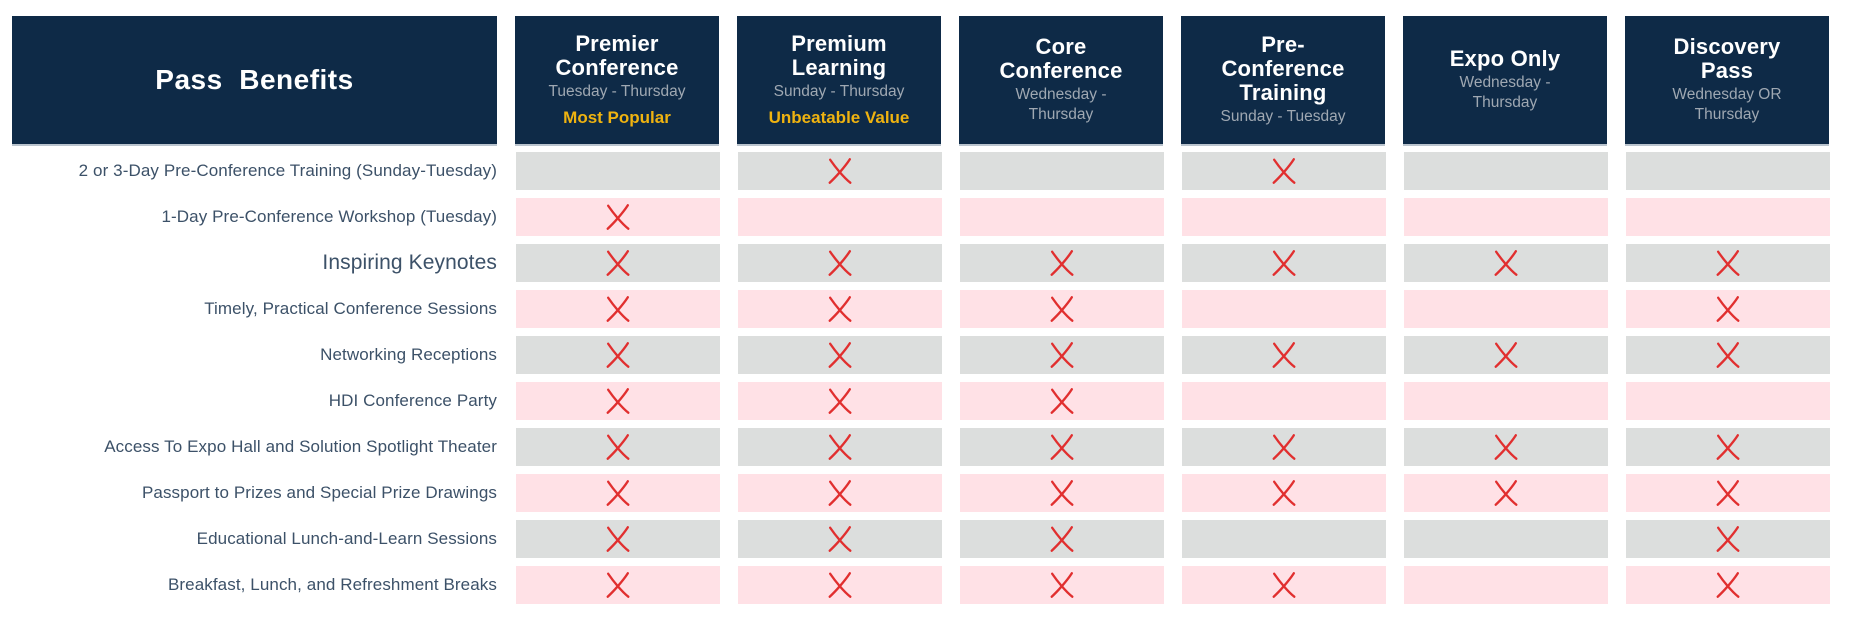  What do you see at coordinates (408, 354) in the screenshot?
I see `benefit-label: Networking Receptions` at bounding box center [408, 354].